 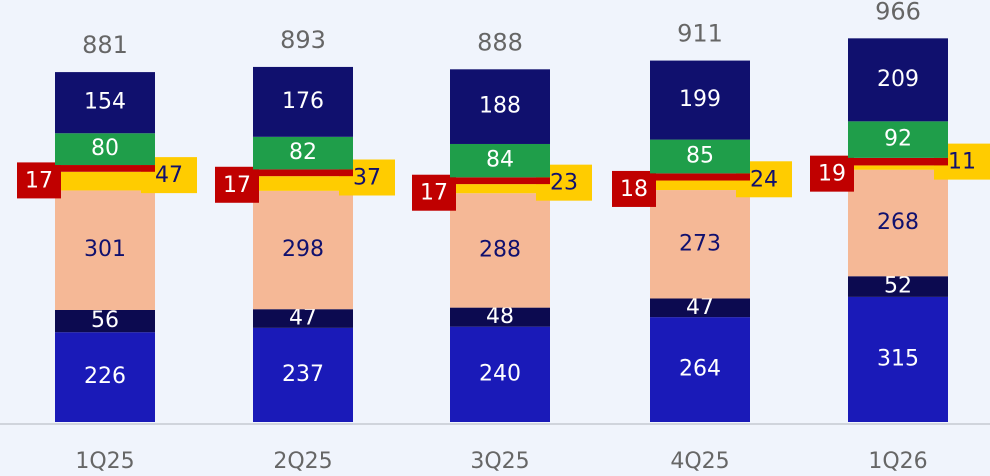 What do you see at coordinates (962, 162) in the screenshot?
I see `value-label: 11` at bounding box center [962, 162].